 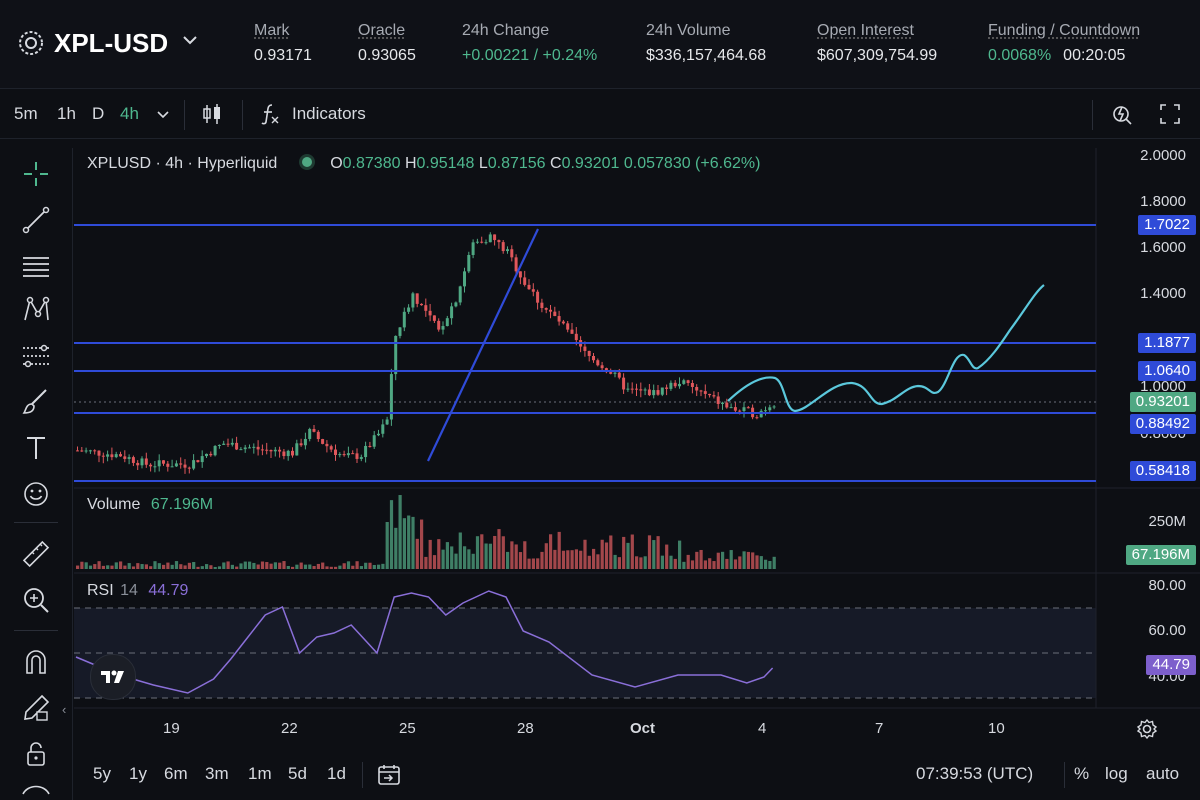 What do you see at coordinates (168, 590) in the screenshot?
I see `rsi-value: 44.79` at bounding box center [168, 590].